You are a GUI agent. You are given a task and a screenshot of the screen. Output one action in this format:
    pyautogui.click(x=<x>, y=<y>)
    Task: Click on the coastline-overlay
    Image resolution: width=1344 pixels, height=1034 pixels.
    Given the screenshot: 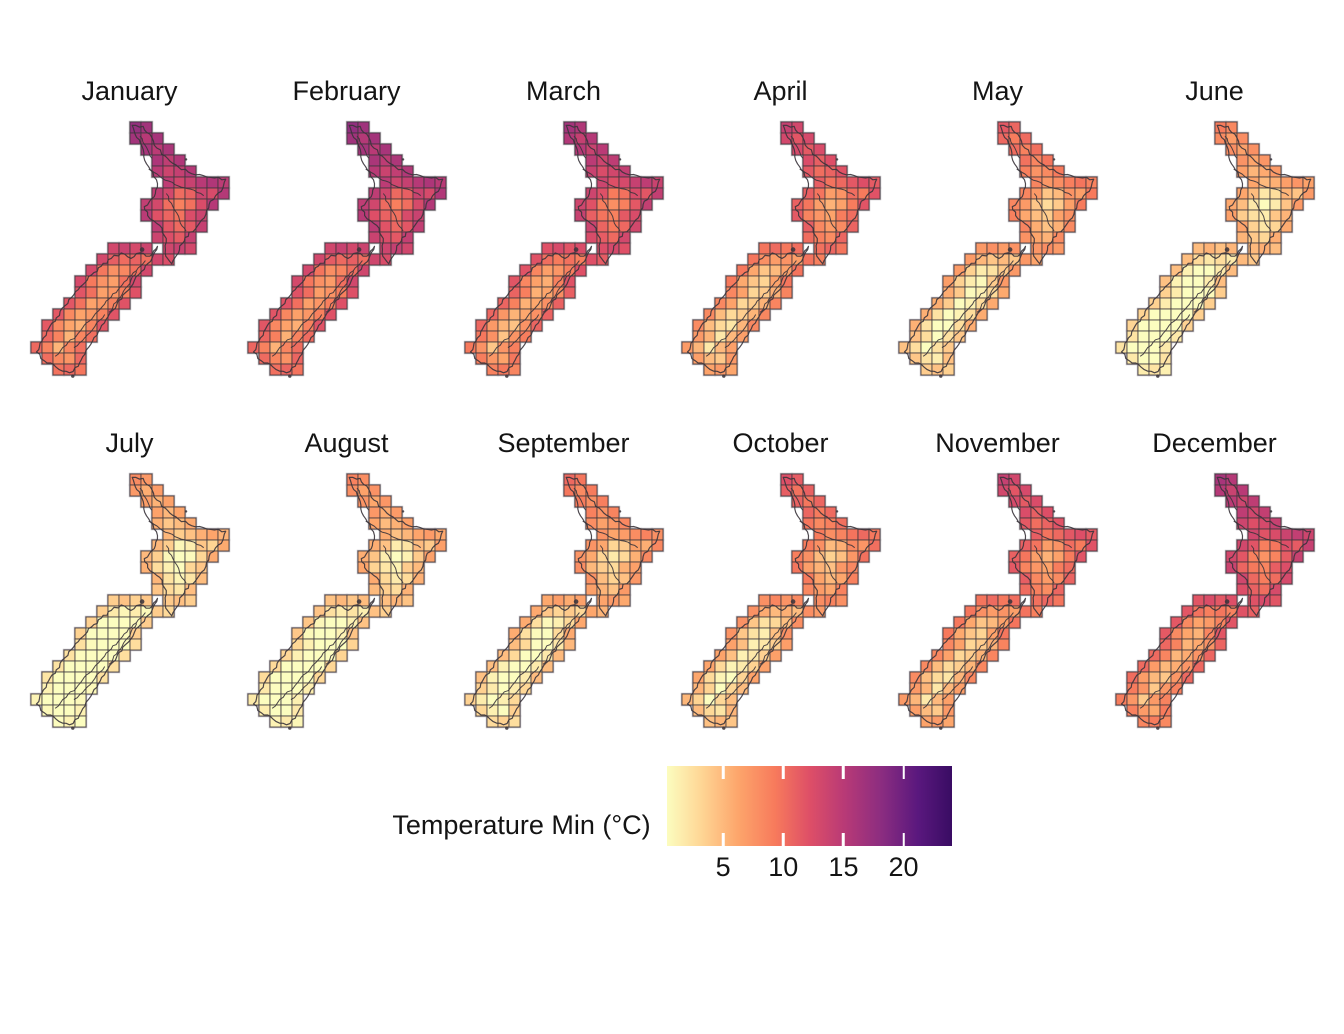 What is the action you would take?
    pyautogui.click(x=348, y=251)
    